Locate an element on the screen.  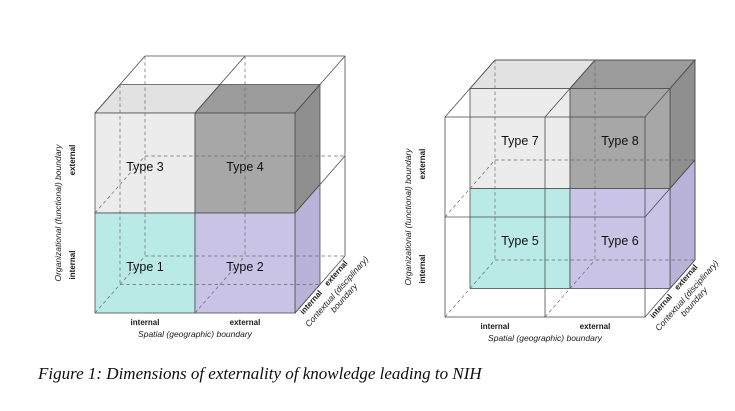
type7-label: Type 7 is located at coordinates (520, 141).